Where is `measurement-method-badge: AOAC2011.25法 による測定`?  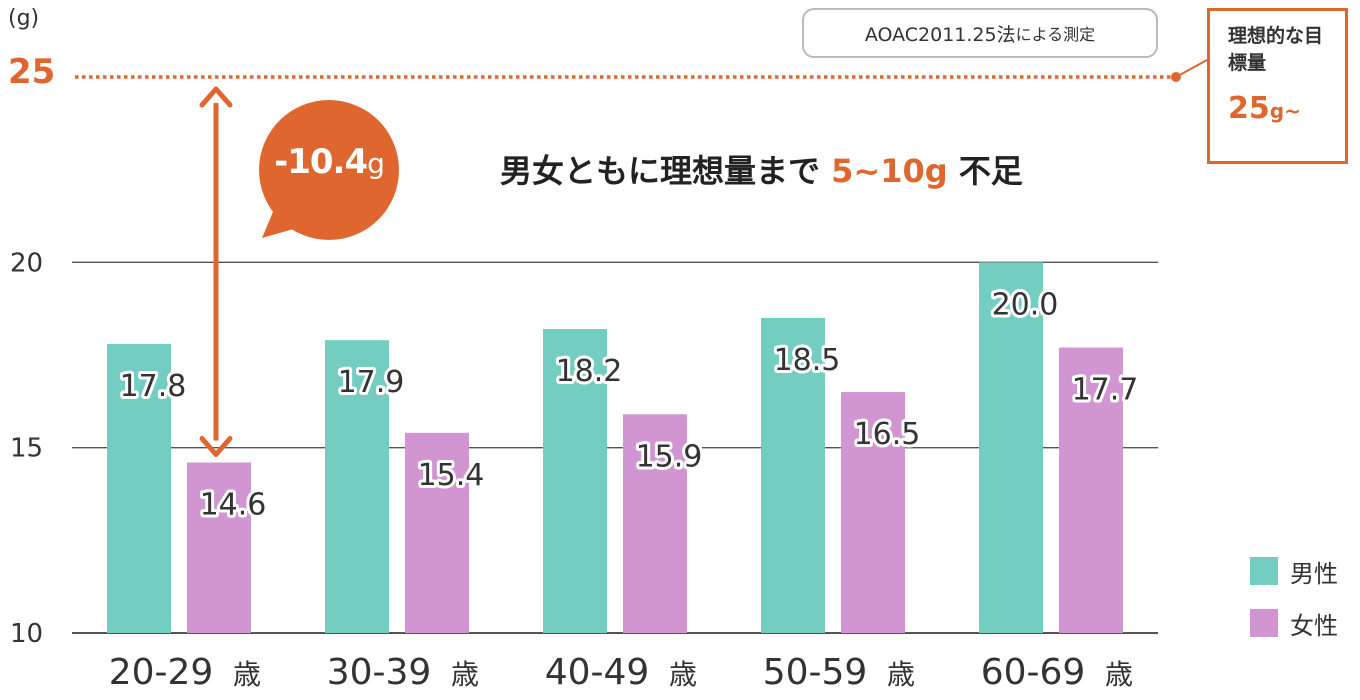
measurement-method-badge: AOAC2011.25法 による測定 is located at coordinates (980, 33).